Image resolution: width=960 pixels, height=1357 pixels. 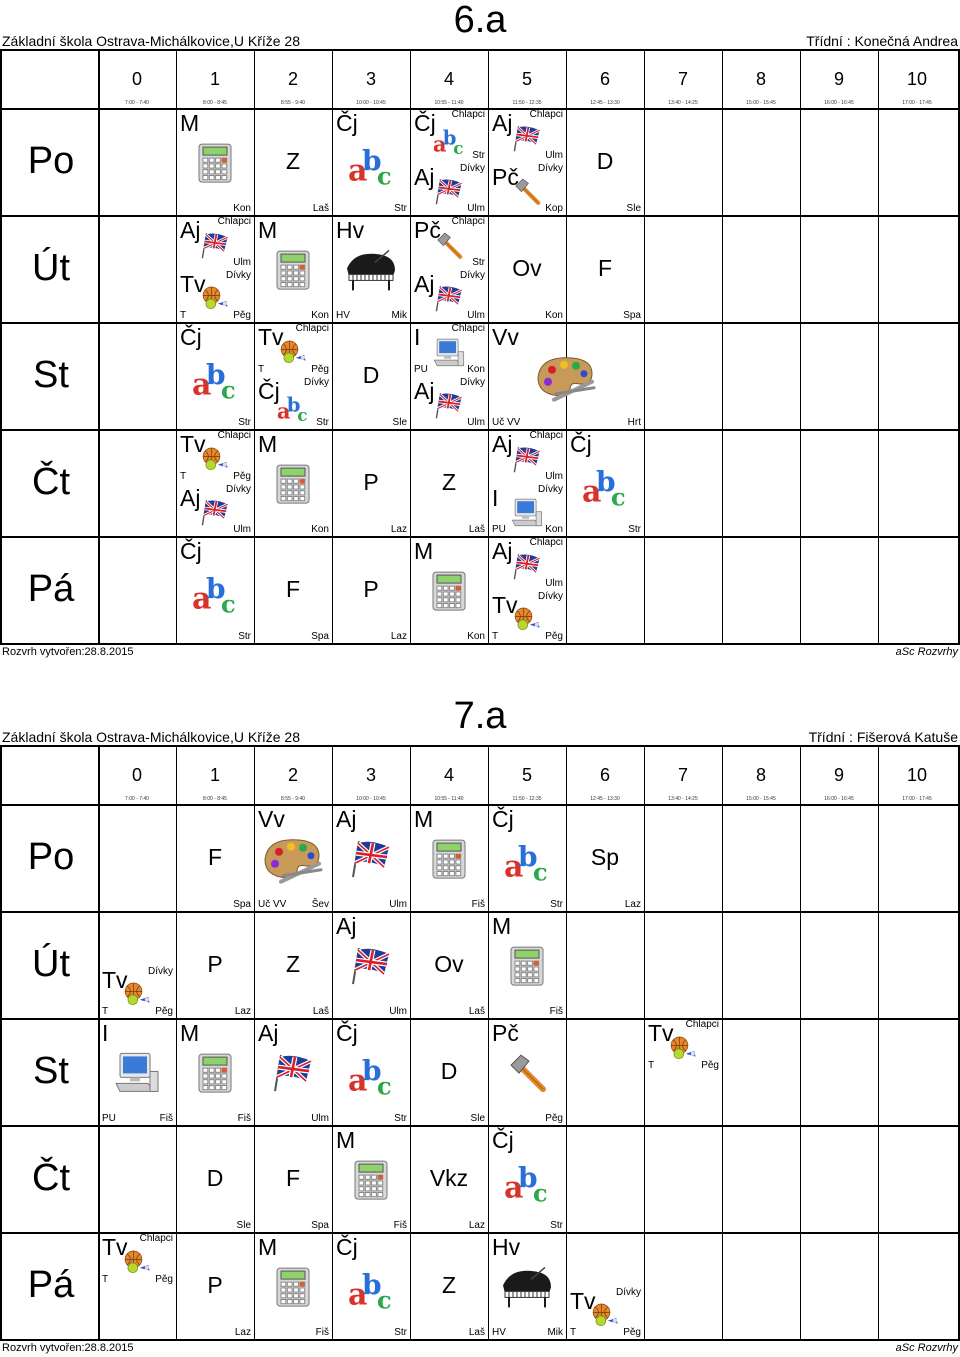 What do you see at coordinates (449, 247) in the screenshot?
I see `hammer-icon` at bounding box center [449, 247].